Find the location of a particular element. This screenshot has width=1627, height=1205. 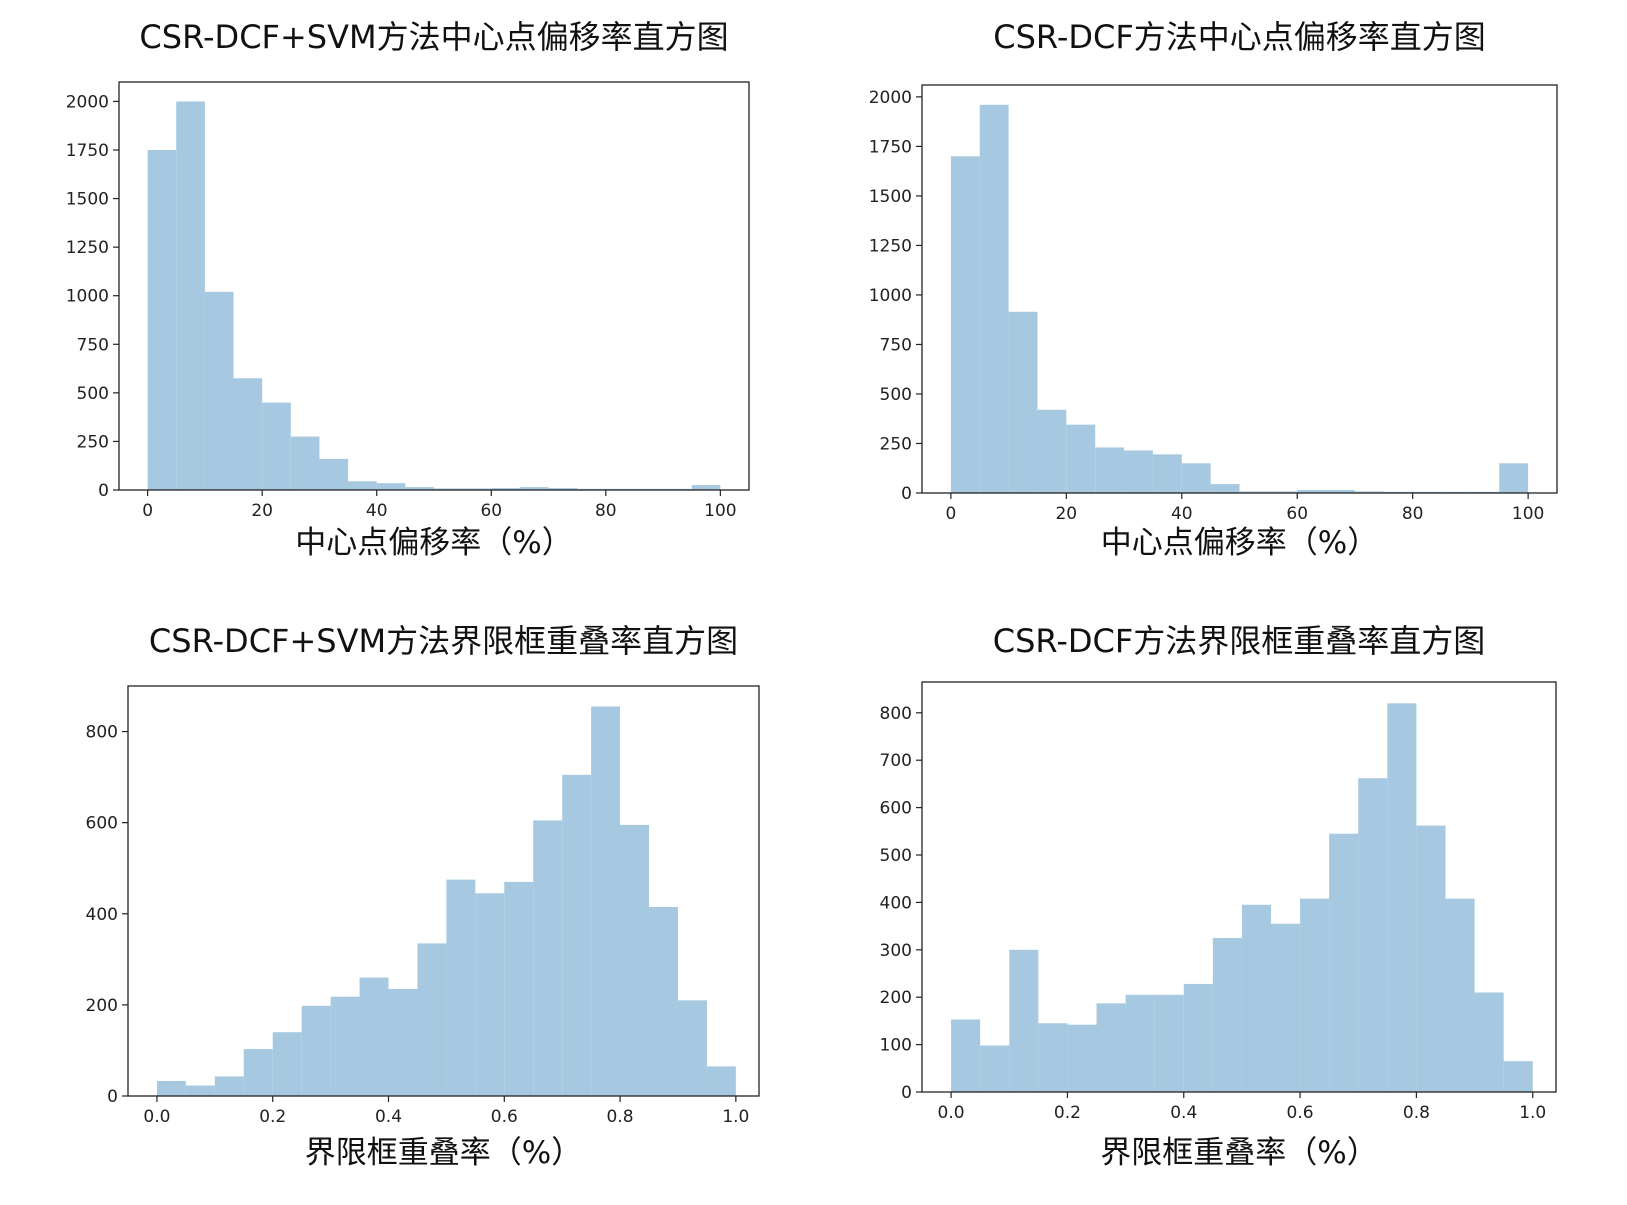

chart-title: CSR-DCF+SVM方法界限框重叠率直方图 is located at coordinates (443, 641).